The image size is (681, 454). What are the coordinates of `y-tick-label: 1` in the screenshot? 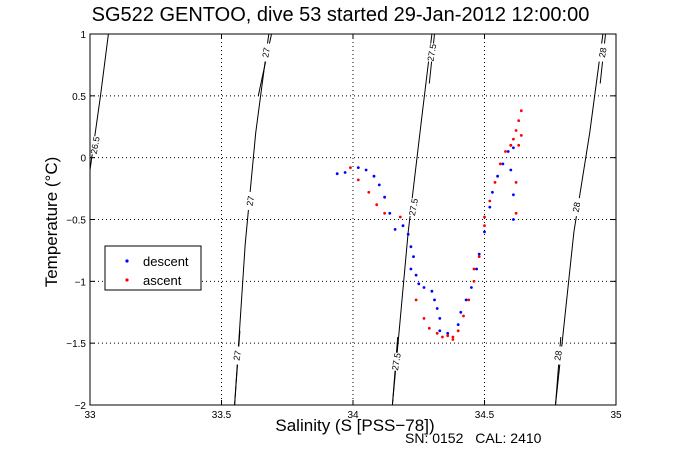 It's located at (83, 35).